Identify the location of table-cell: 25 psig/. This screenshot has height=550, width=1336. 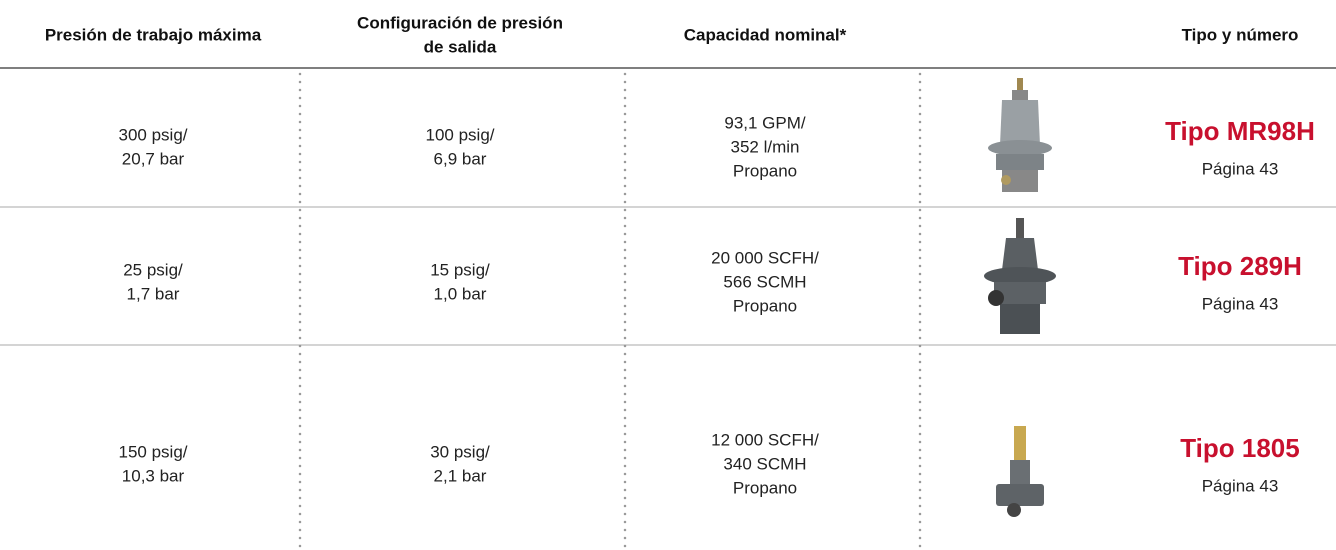
(153, 269).